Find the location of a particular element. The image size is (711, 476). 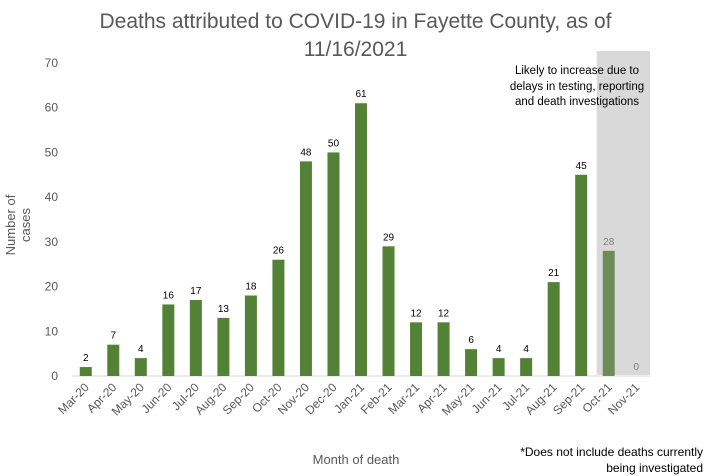

data-label-jun-21: 4 is located at coordinates (499, 349).